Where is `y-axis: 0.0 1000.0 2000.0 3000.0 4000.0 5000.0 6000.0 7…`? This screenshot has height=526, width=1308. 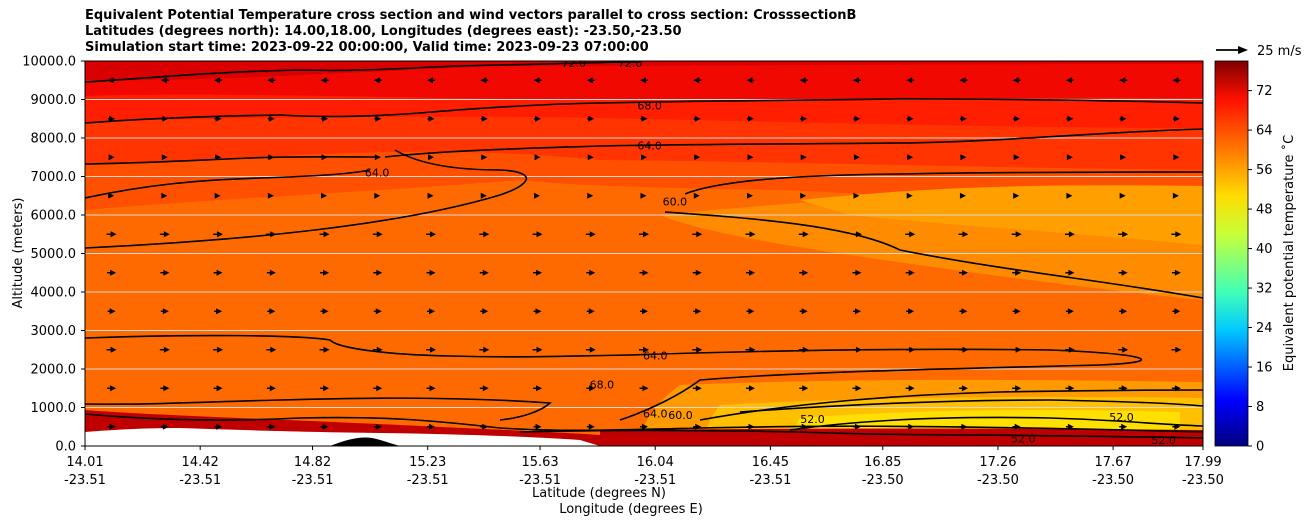 y-axis: 0.0 1000.0 2000.0 3000.0 4000.0 5000.0 6000.0 7… is located at coordinates (53, 255).